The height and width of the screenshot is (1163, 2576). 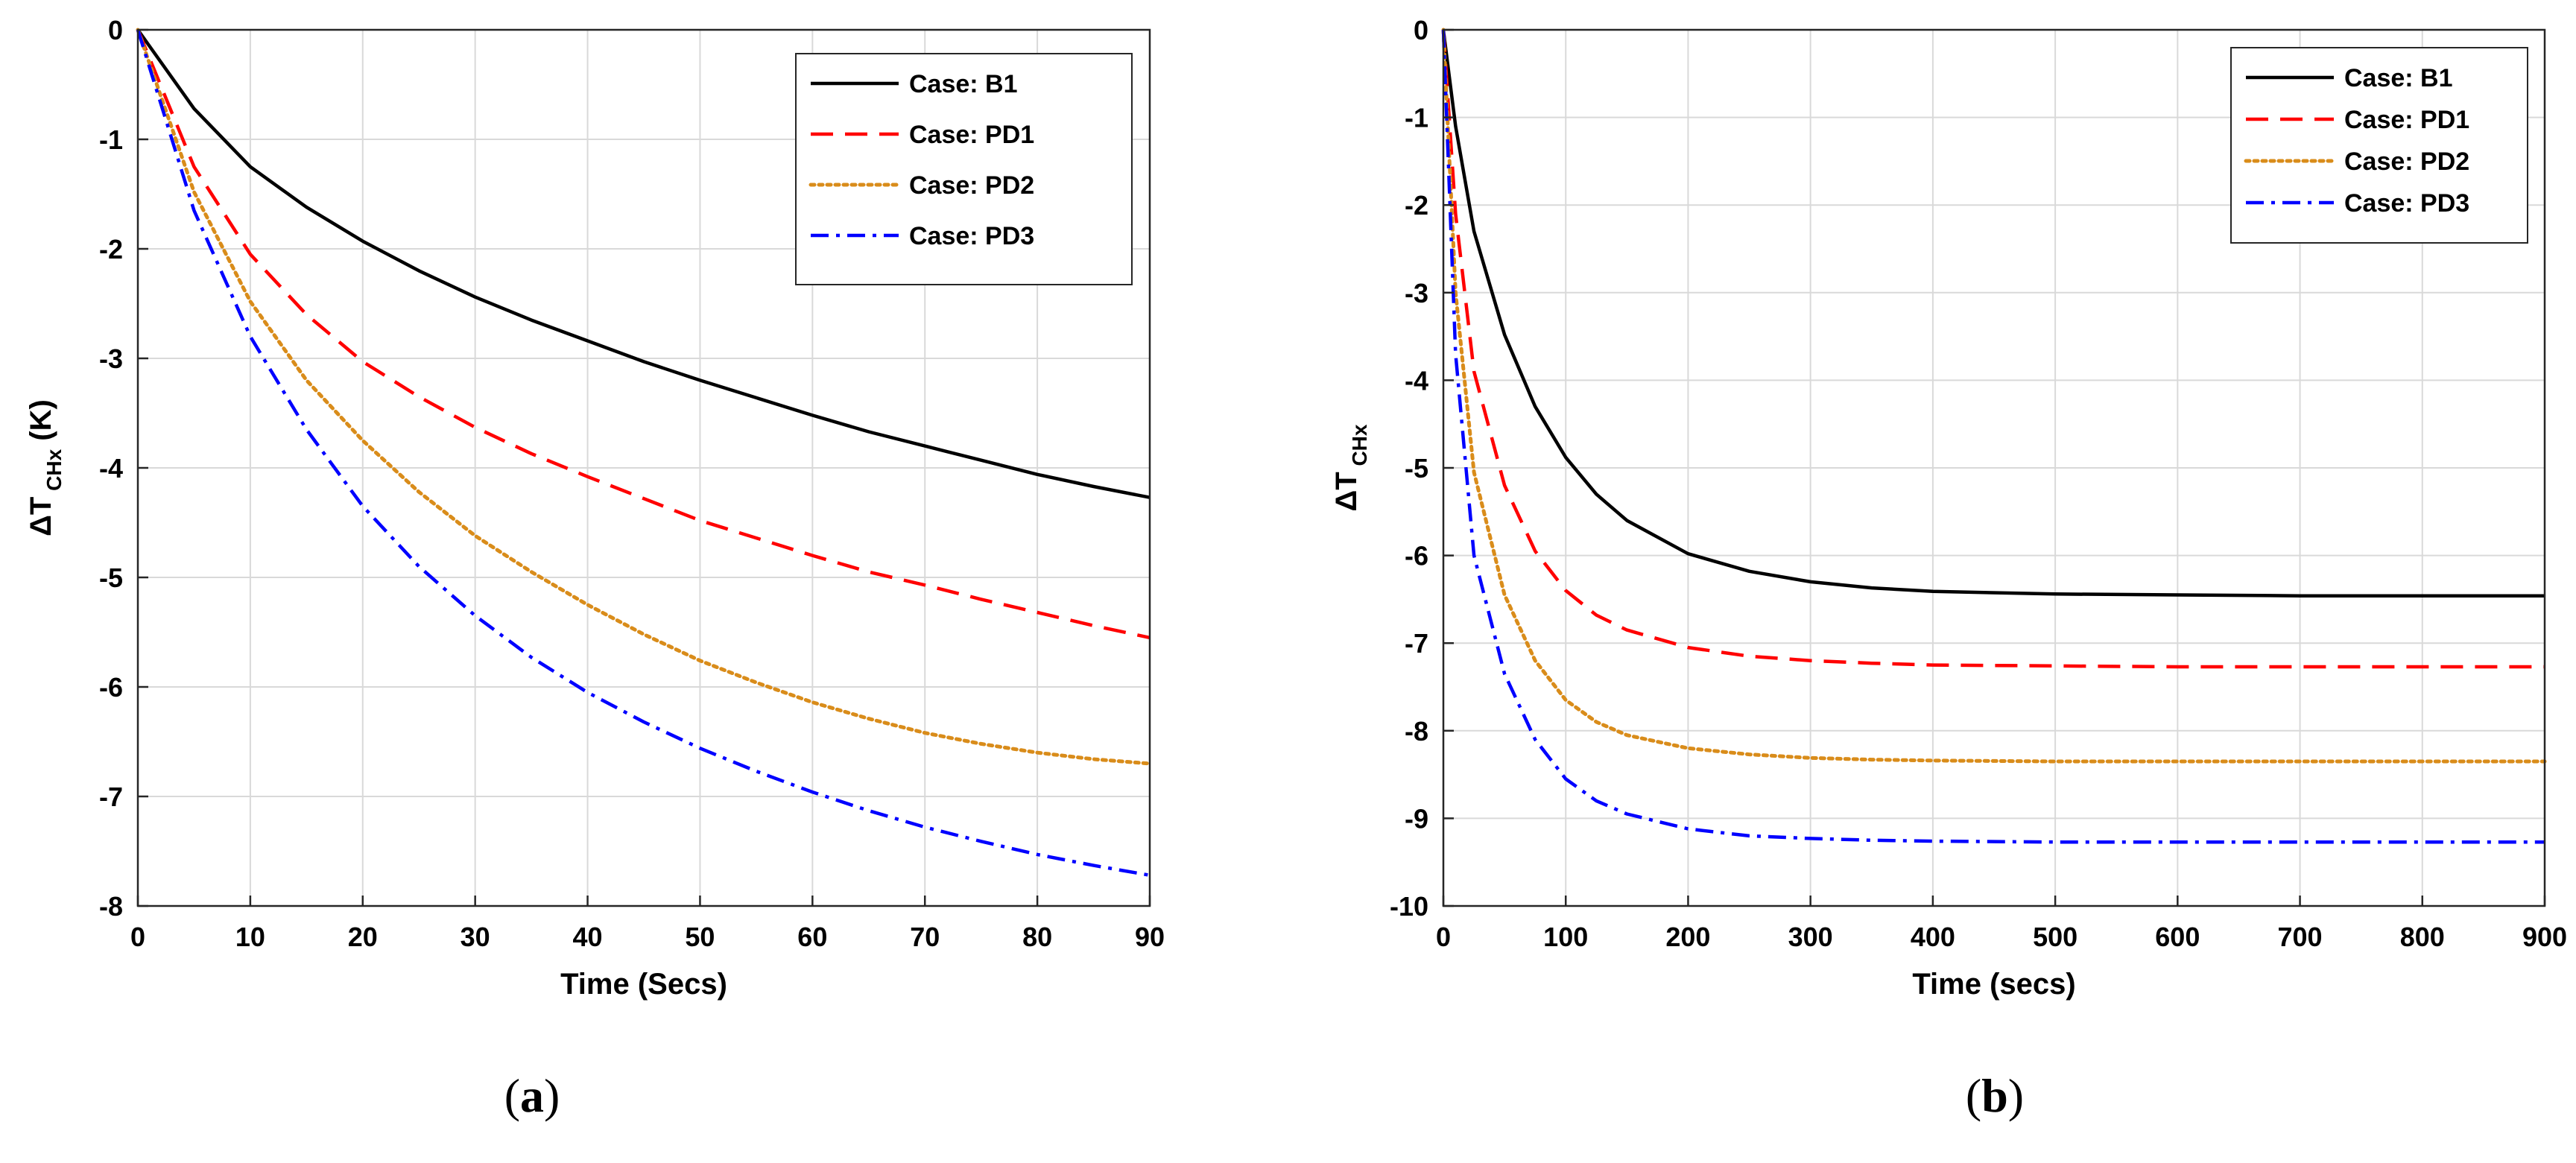 I want to click on x-tick-label: 50, so click(x=700, y=937).